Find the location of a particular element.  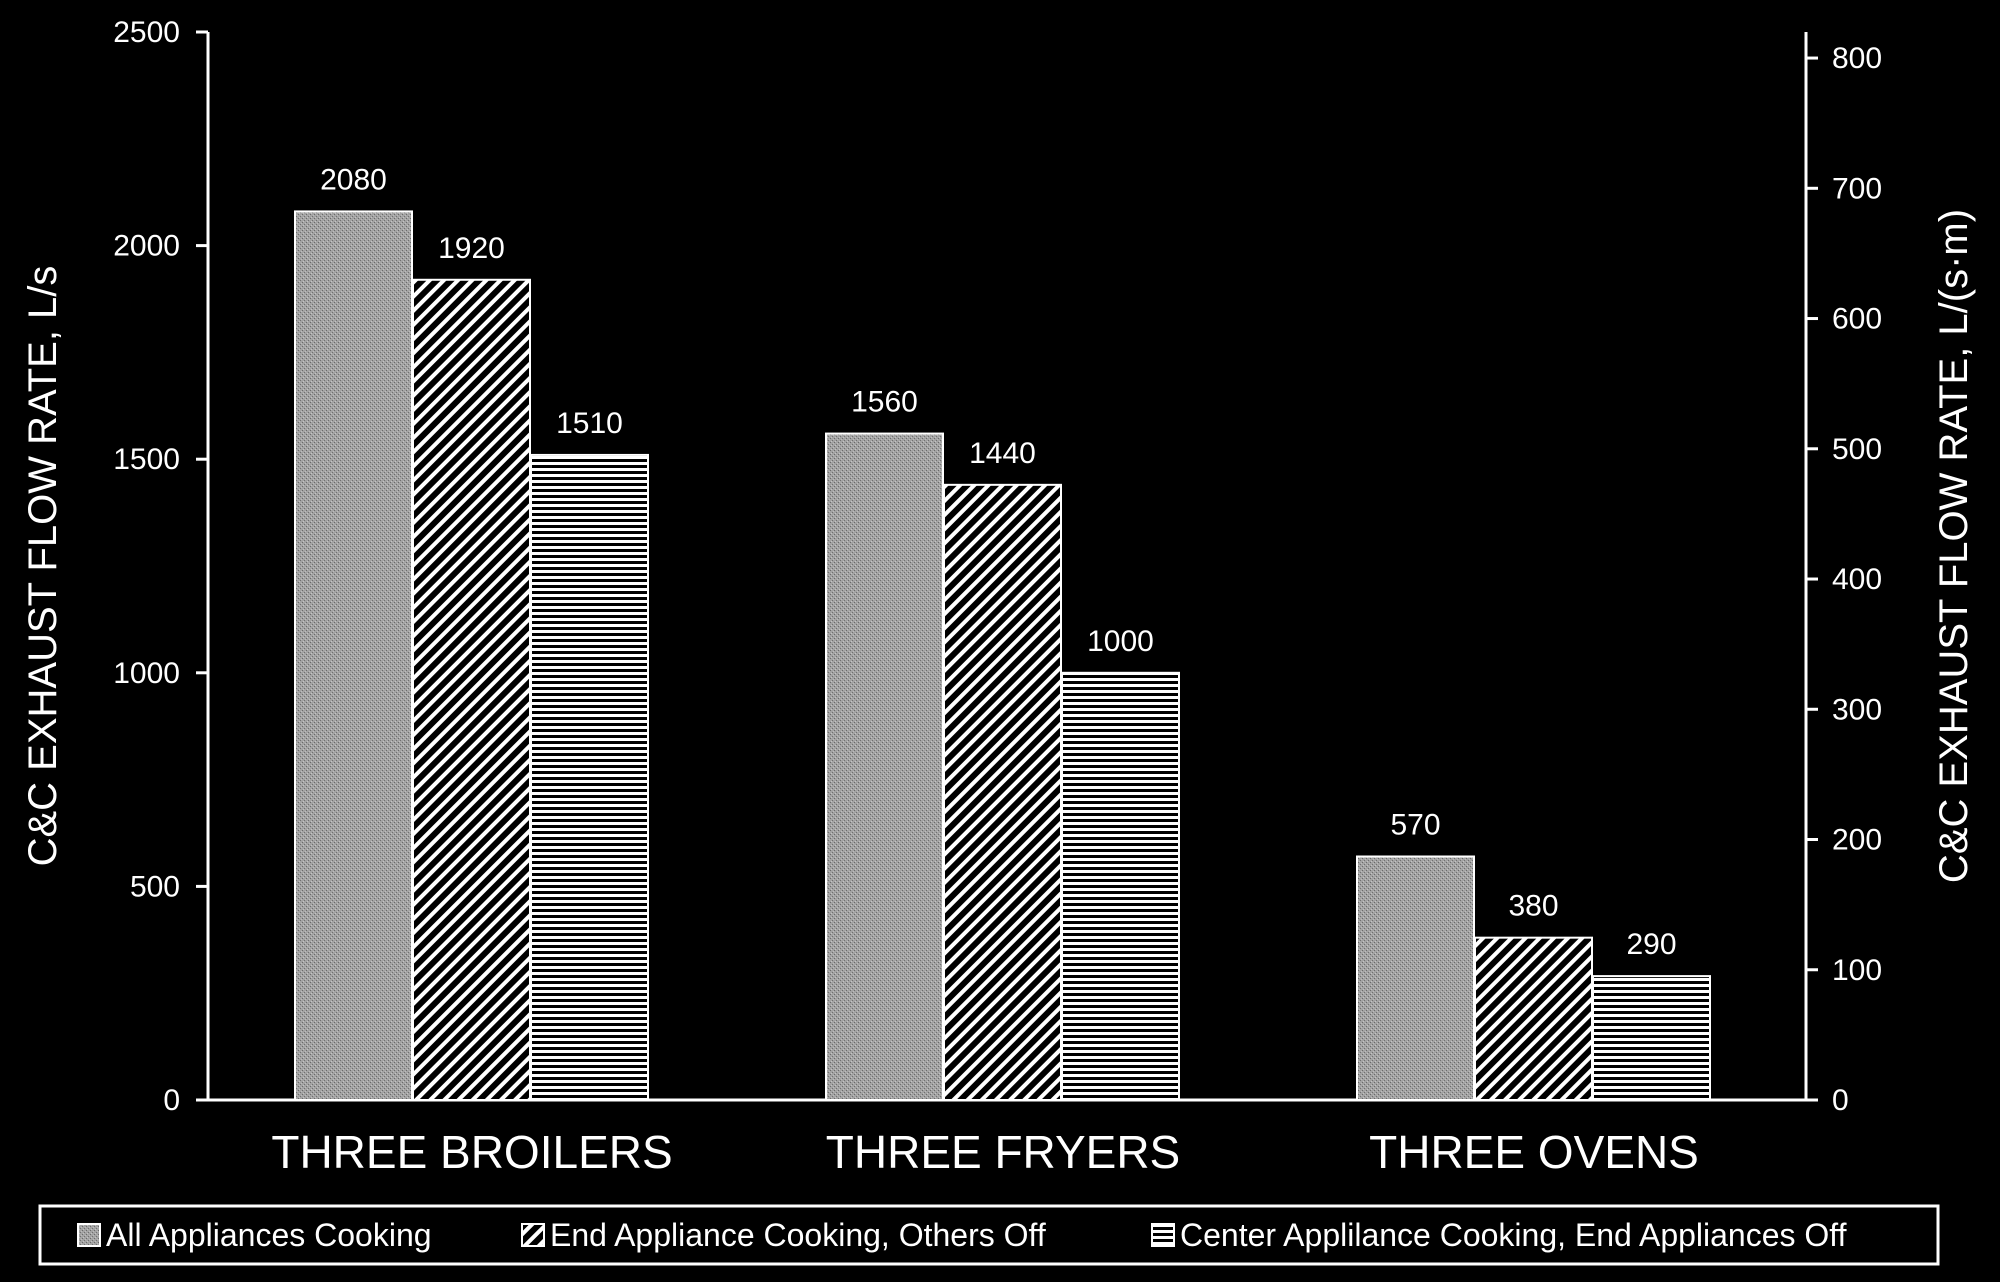

legend-box is located at coordinates (989, 1235).